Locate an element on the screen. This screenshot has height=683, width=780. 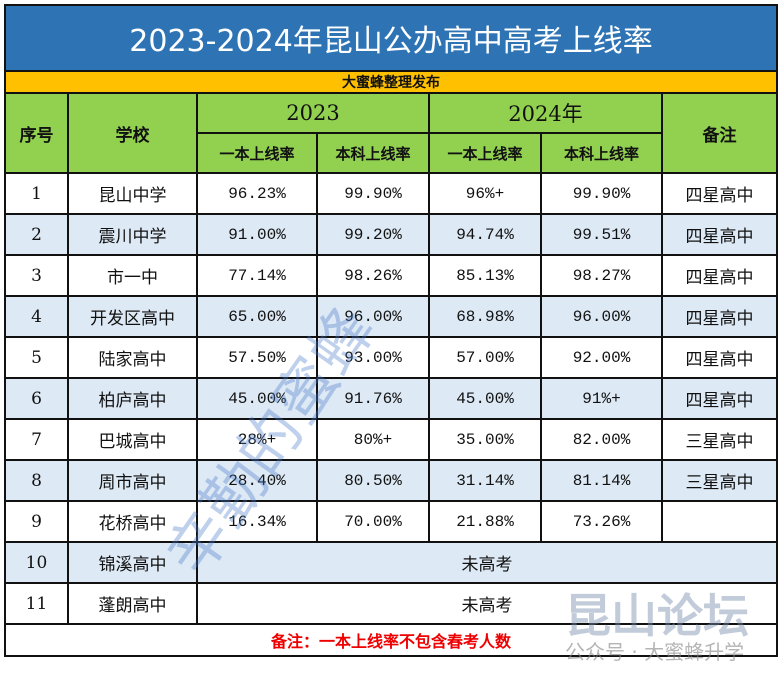
table-row: 11 蓬朗高中 未高考 is located at coordinates (391, 603).